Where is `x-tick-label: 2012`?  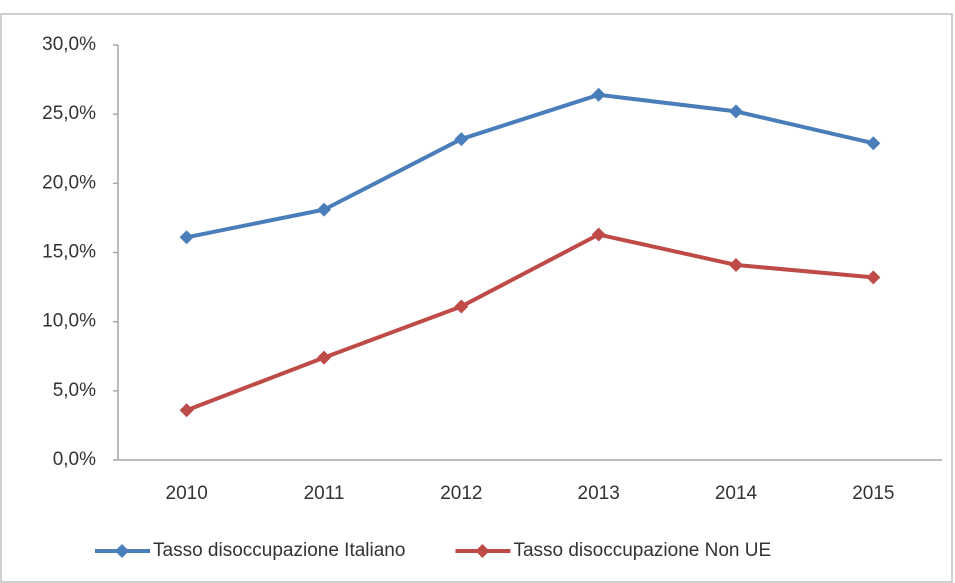
x-tick-label: 2012 is located at coordinates (461, 493).